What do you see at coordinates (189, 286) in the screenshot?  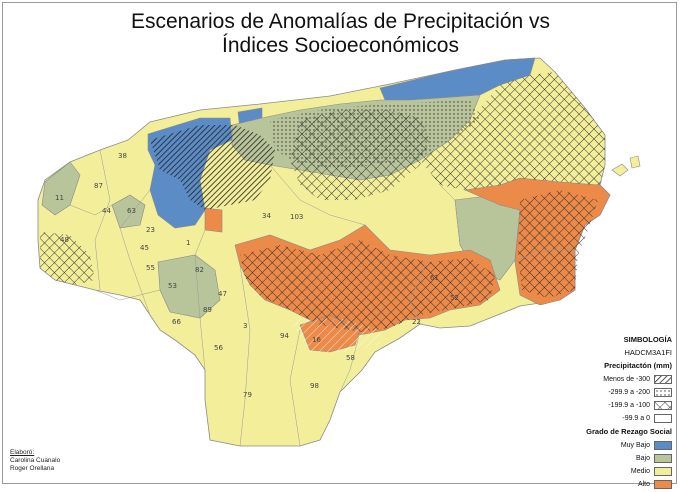 I see `region-bajo-center` at bounding box center [189, 286].